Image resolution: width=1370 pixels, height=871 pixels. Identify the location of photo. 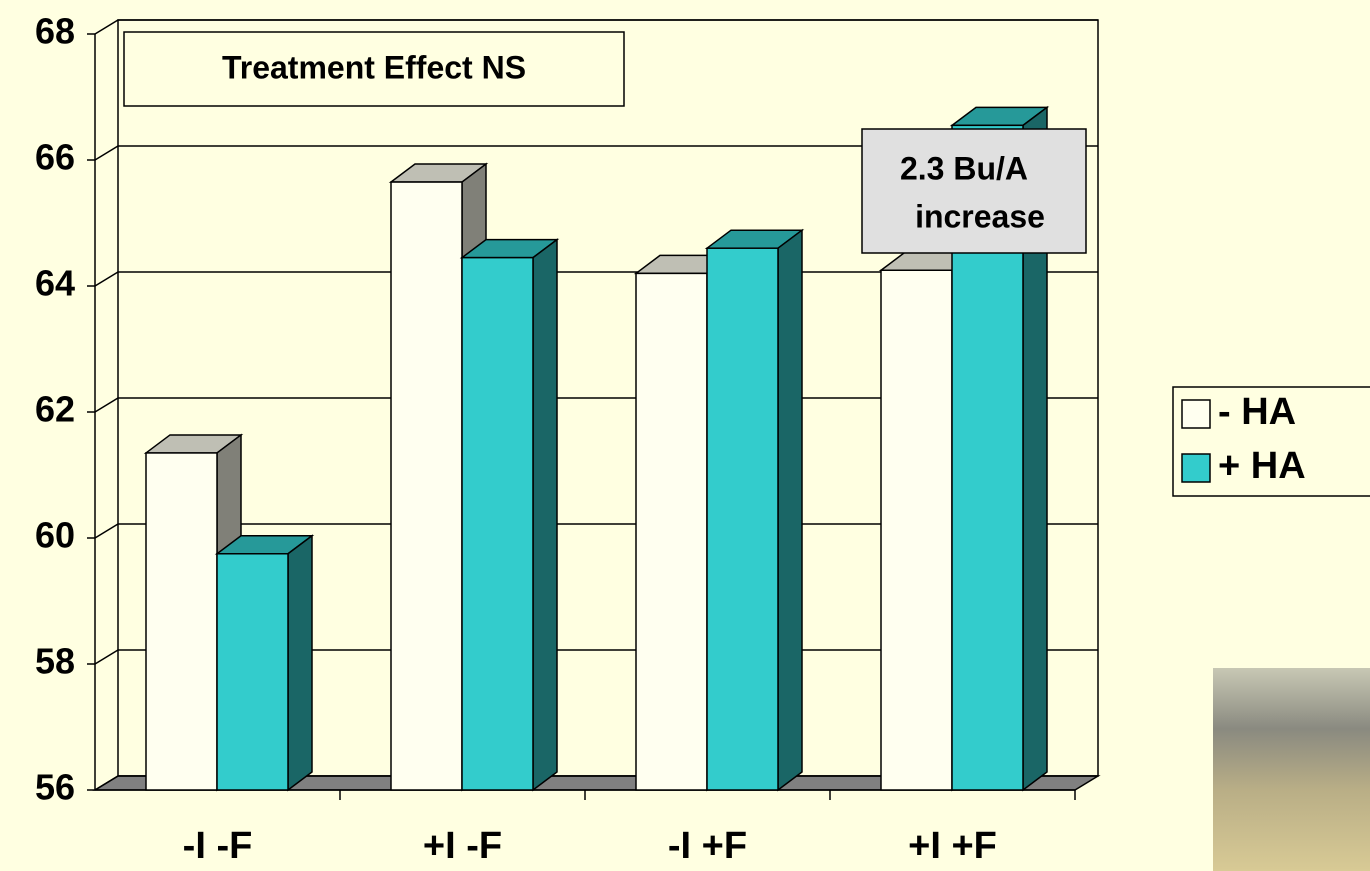
(1291, 769).